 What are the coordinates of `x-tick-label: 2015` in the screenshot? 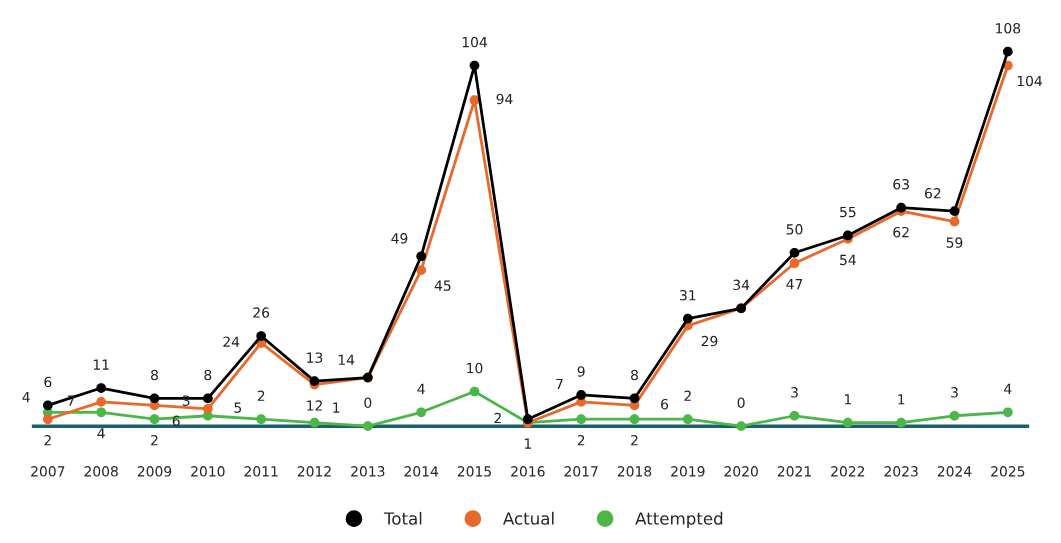 It's located at (474, 471).